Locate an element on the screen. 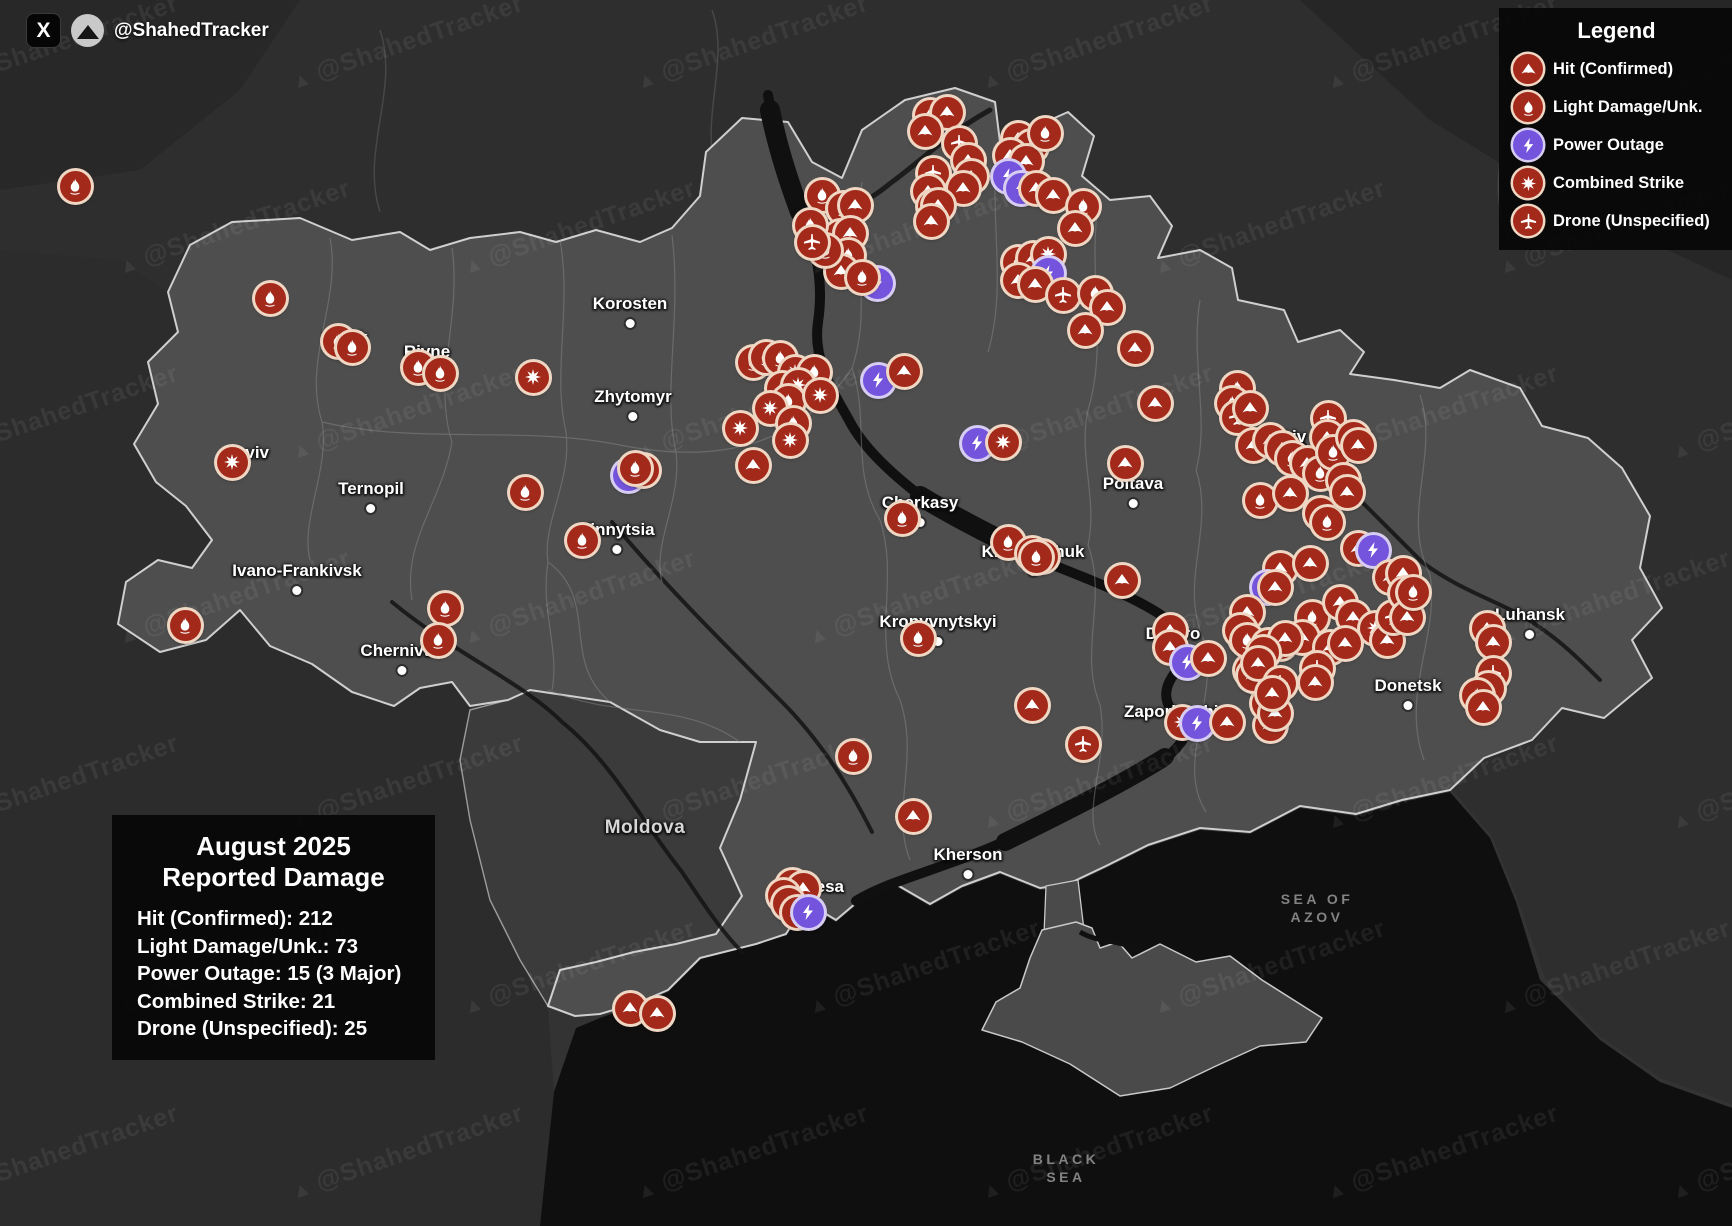 The width and height of the screenshot is (1732, 1226). legend-item-label: Combined Strike is located at coordinates (1619, 182).